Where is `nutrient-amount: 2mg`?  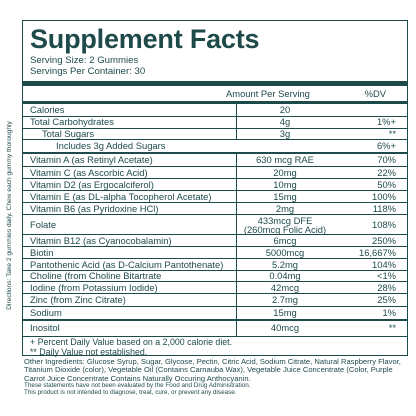
nutrient-amount: 2mg is located at coordinates (284, 208).